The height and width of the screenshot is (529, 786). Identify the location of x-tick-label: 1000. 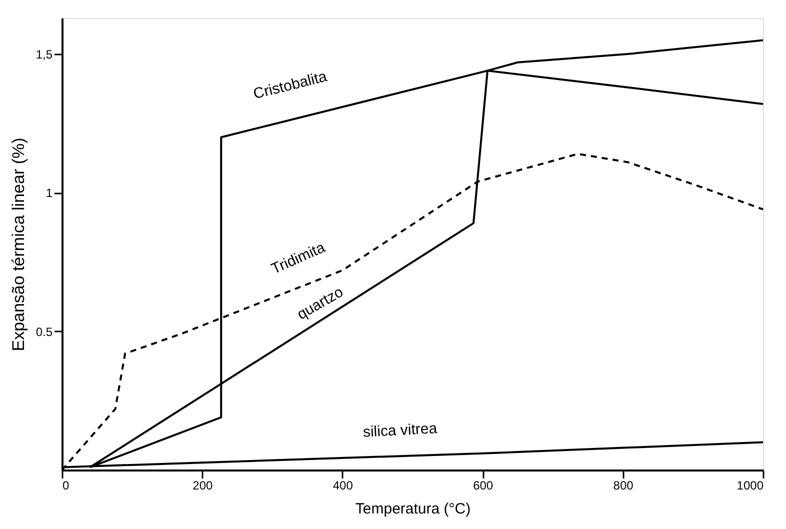
(750, 485).